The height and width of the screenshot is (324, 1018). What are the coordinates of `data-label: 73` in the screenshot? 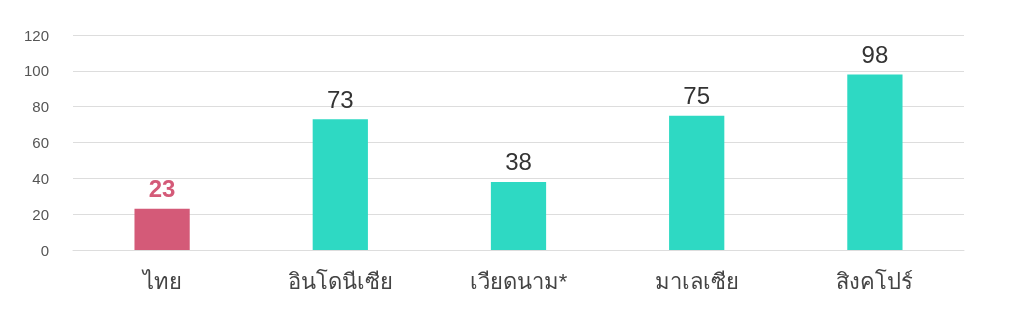 It's located at (340, 99).